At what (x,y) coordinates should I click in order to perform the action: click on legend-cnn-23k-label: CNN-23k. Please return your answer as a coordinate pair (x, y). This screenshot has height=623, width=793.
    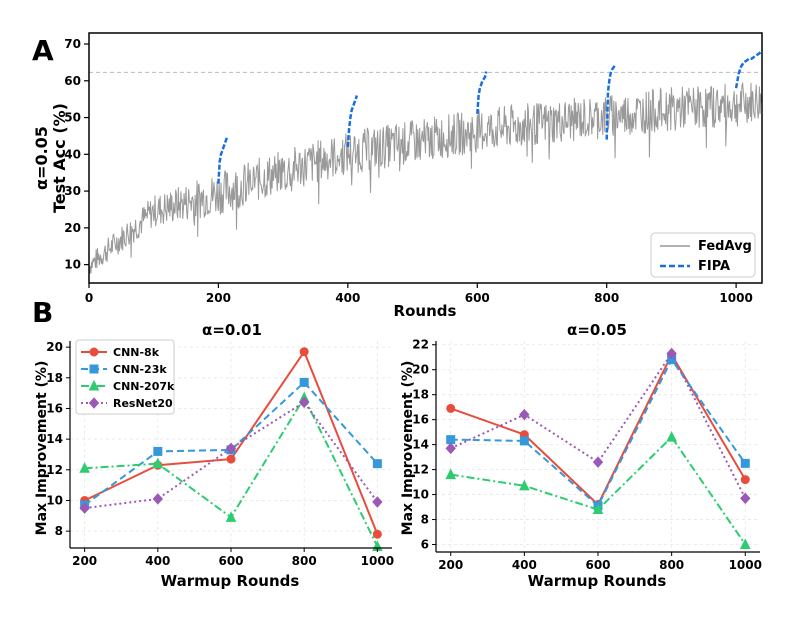
    Looking at the image, I should click on (140, 369).